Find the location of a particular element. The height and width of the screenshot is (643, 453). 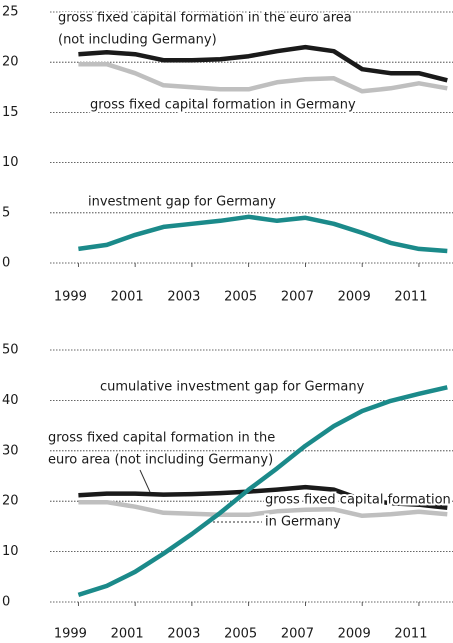

annotation: in Germany is located at coordinates (303, 522).